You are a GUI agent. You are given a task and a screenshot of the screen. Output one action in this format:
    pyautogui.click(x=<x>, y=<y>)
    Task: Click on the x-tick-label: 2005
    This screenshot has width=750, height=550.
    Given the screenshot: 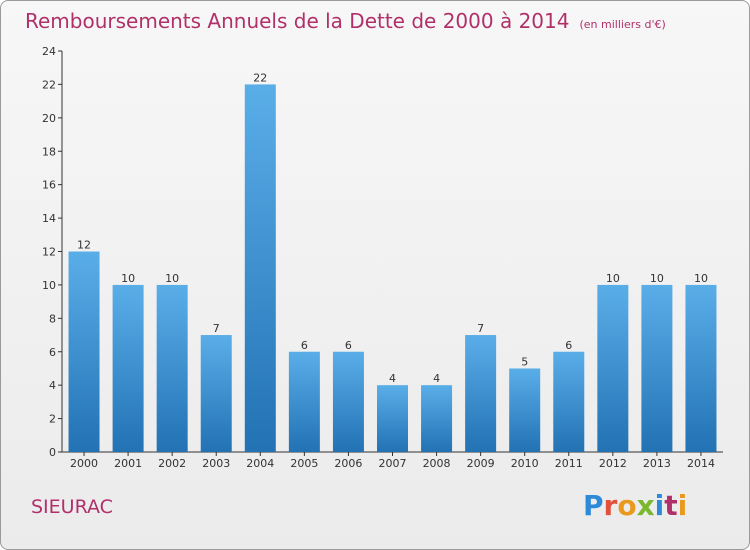 What is the action you would take?
    pyautogui.click(x=304, y=463)
    